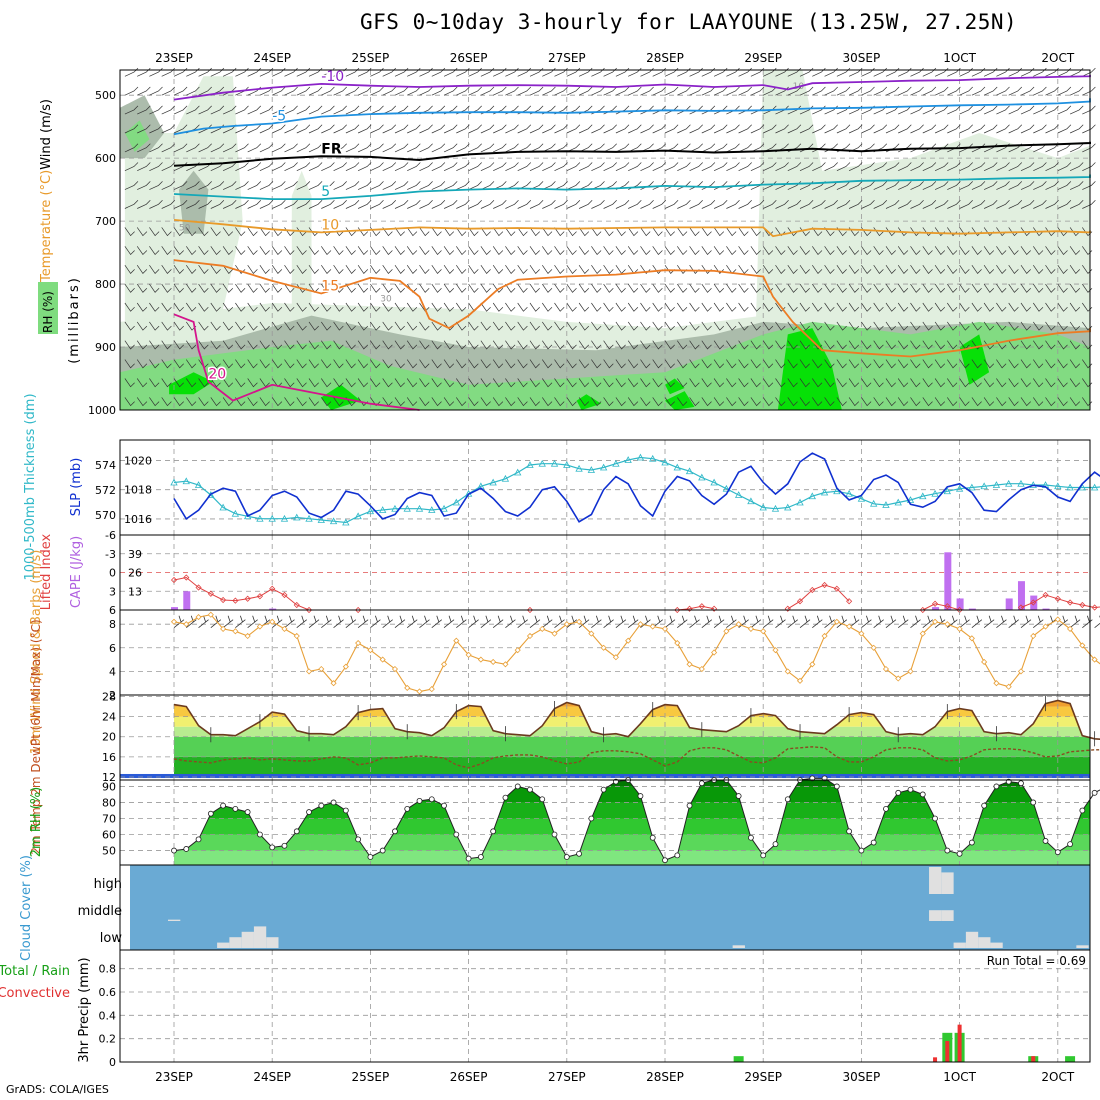  What do you see at coordinates (284, 595) in the screenshot?
I see `li-marker` at bounding box center [284, 595].